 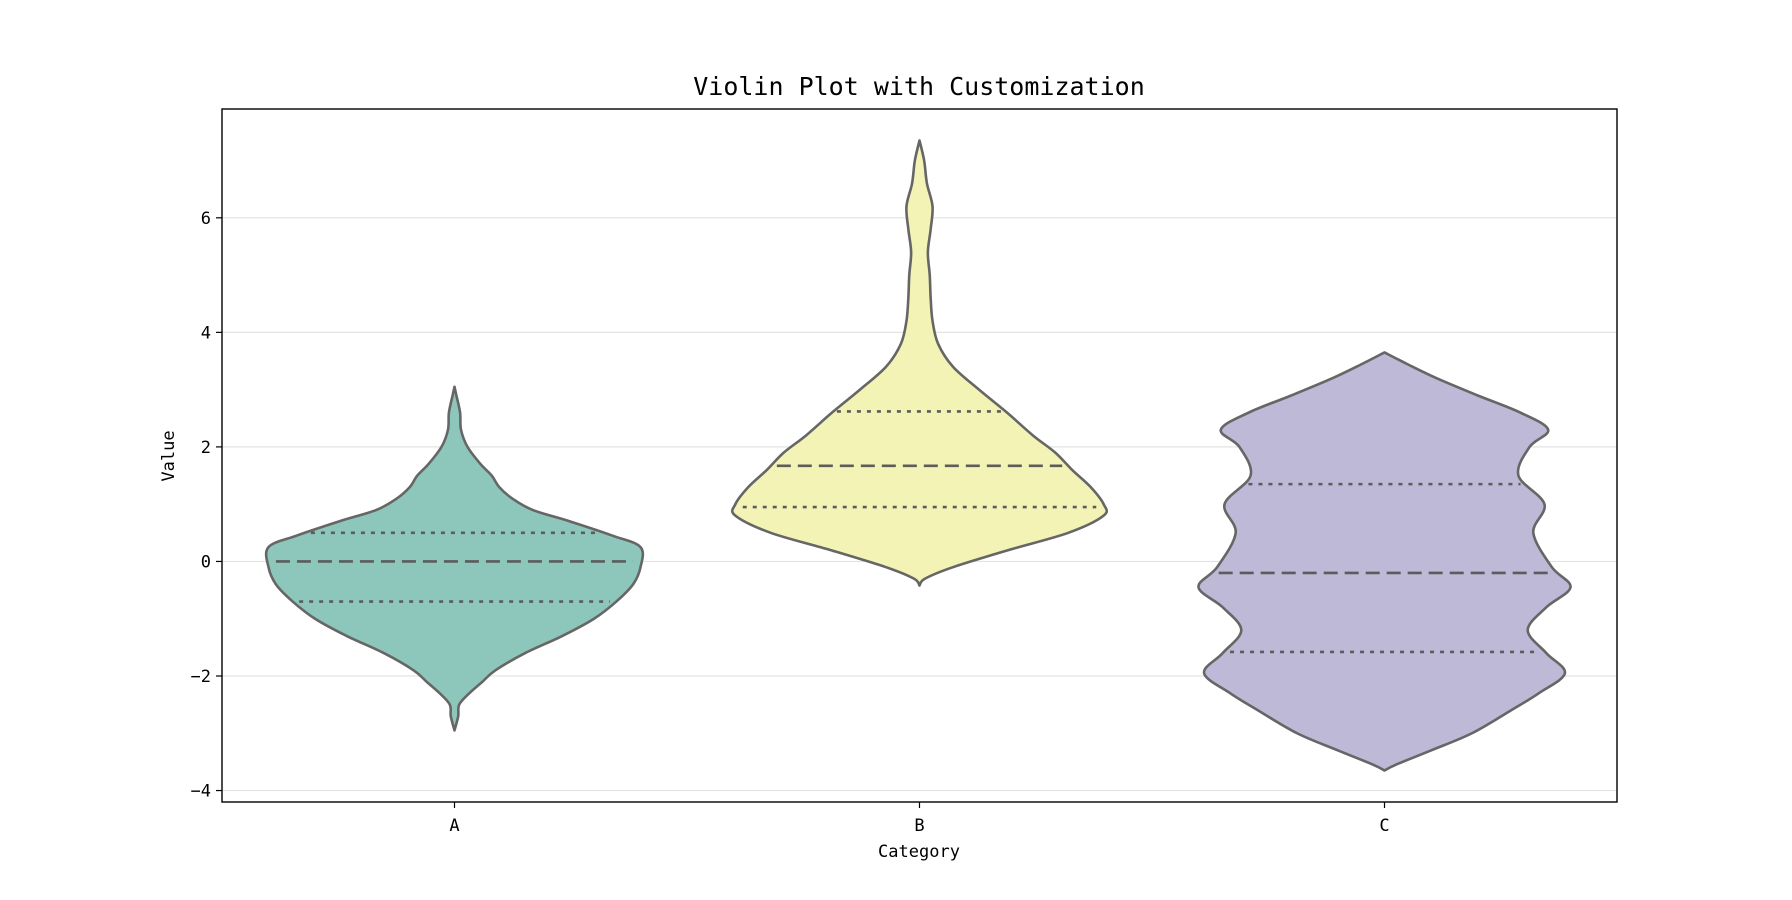 I want to click on y-tick-label: 6, so click(x=206, y=219).